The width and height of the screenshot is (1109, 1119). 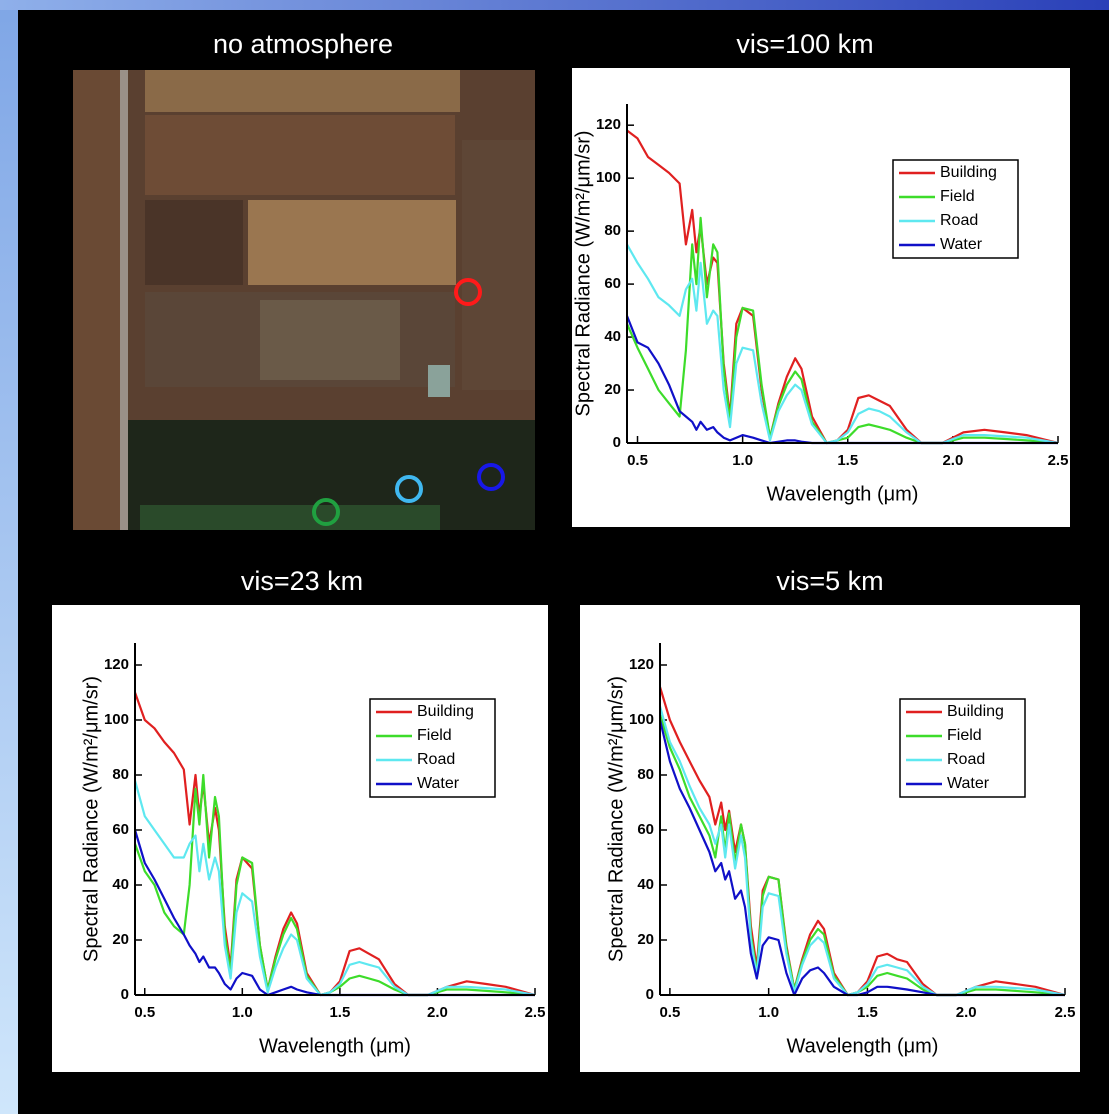 I want to click on chart-title: vis=5 km, so click(x=829, y=581).